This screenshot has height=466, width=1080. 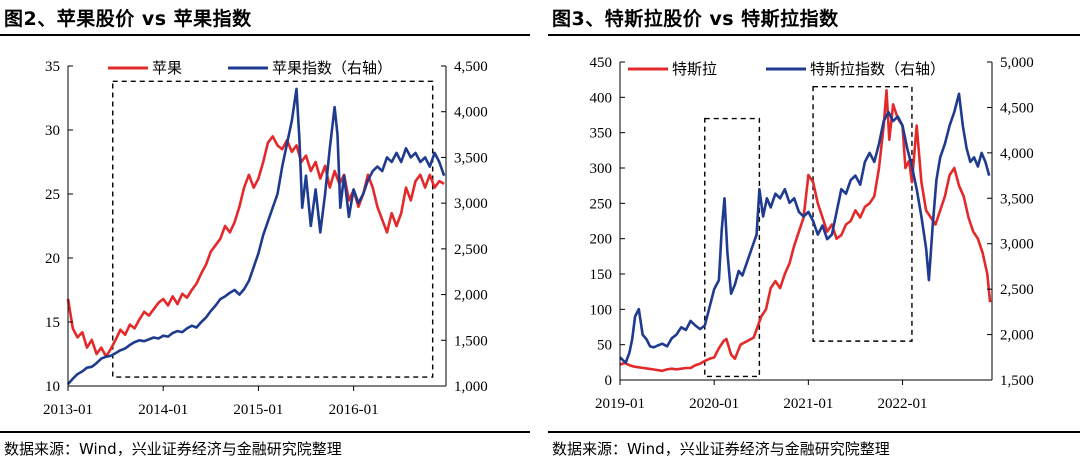 What do you see at coordinates (903, 404) in the screenshot?
I see `x-tick-label: 2022-01` at bounding box center [903, 404].